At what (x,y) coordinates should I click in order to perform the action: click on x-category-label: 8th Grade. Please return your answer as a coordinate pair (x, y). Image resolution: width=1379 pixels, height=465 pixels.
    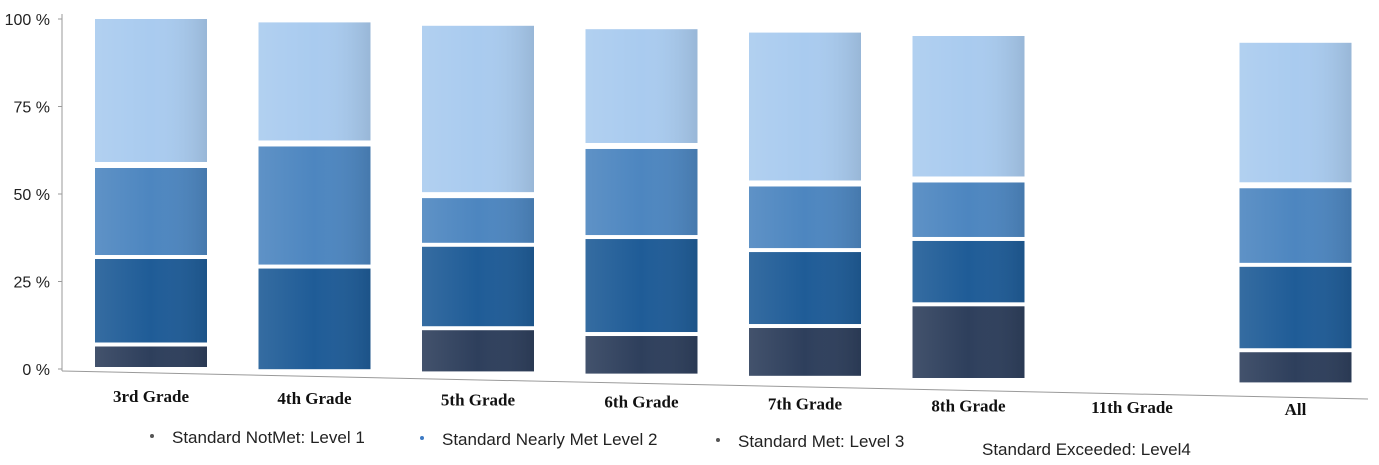
    Looking at the image, I should click on (968, 405).